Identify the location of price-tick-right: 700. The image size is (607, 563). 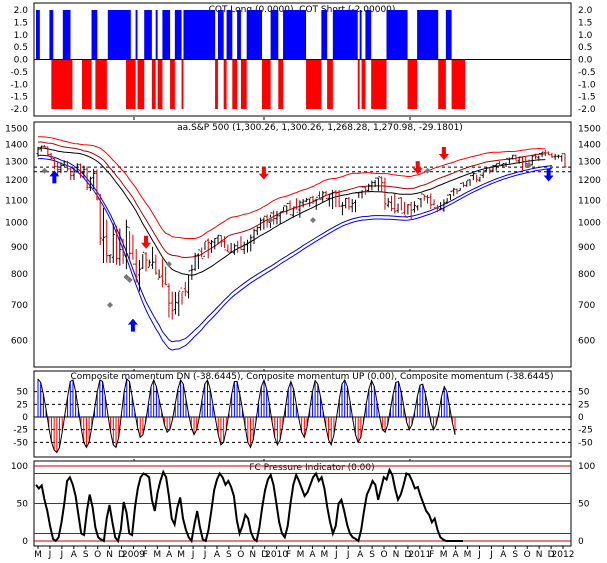
(586, 306).